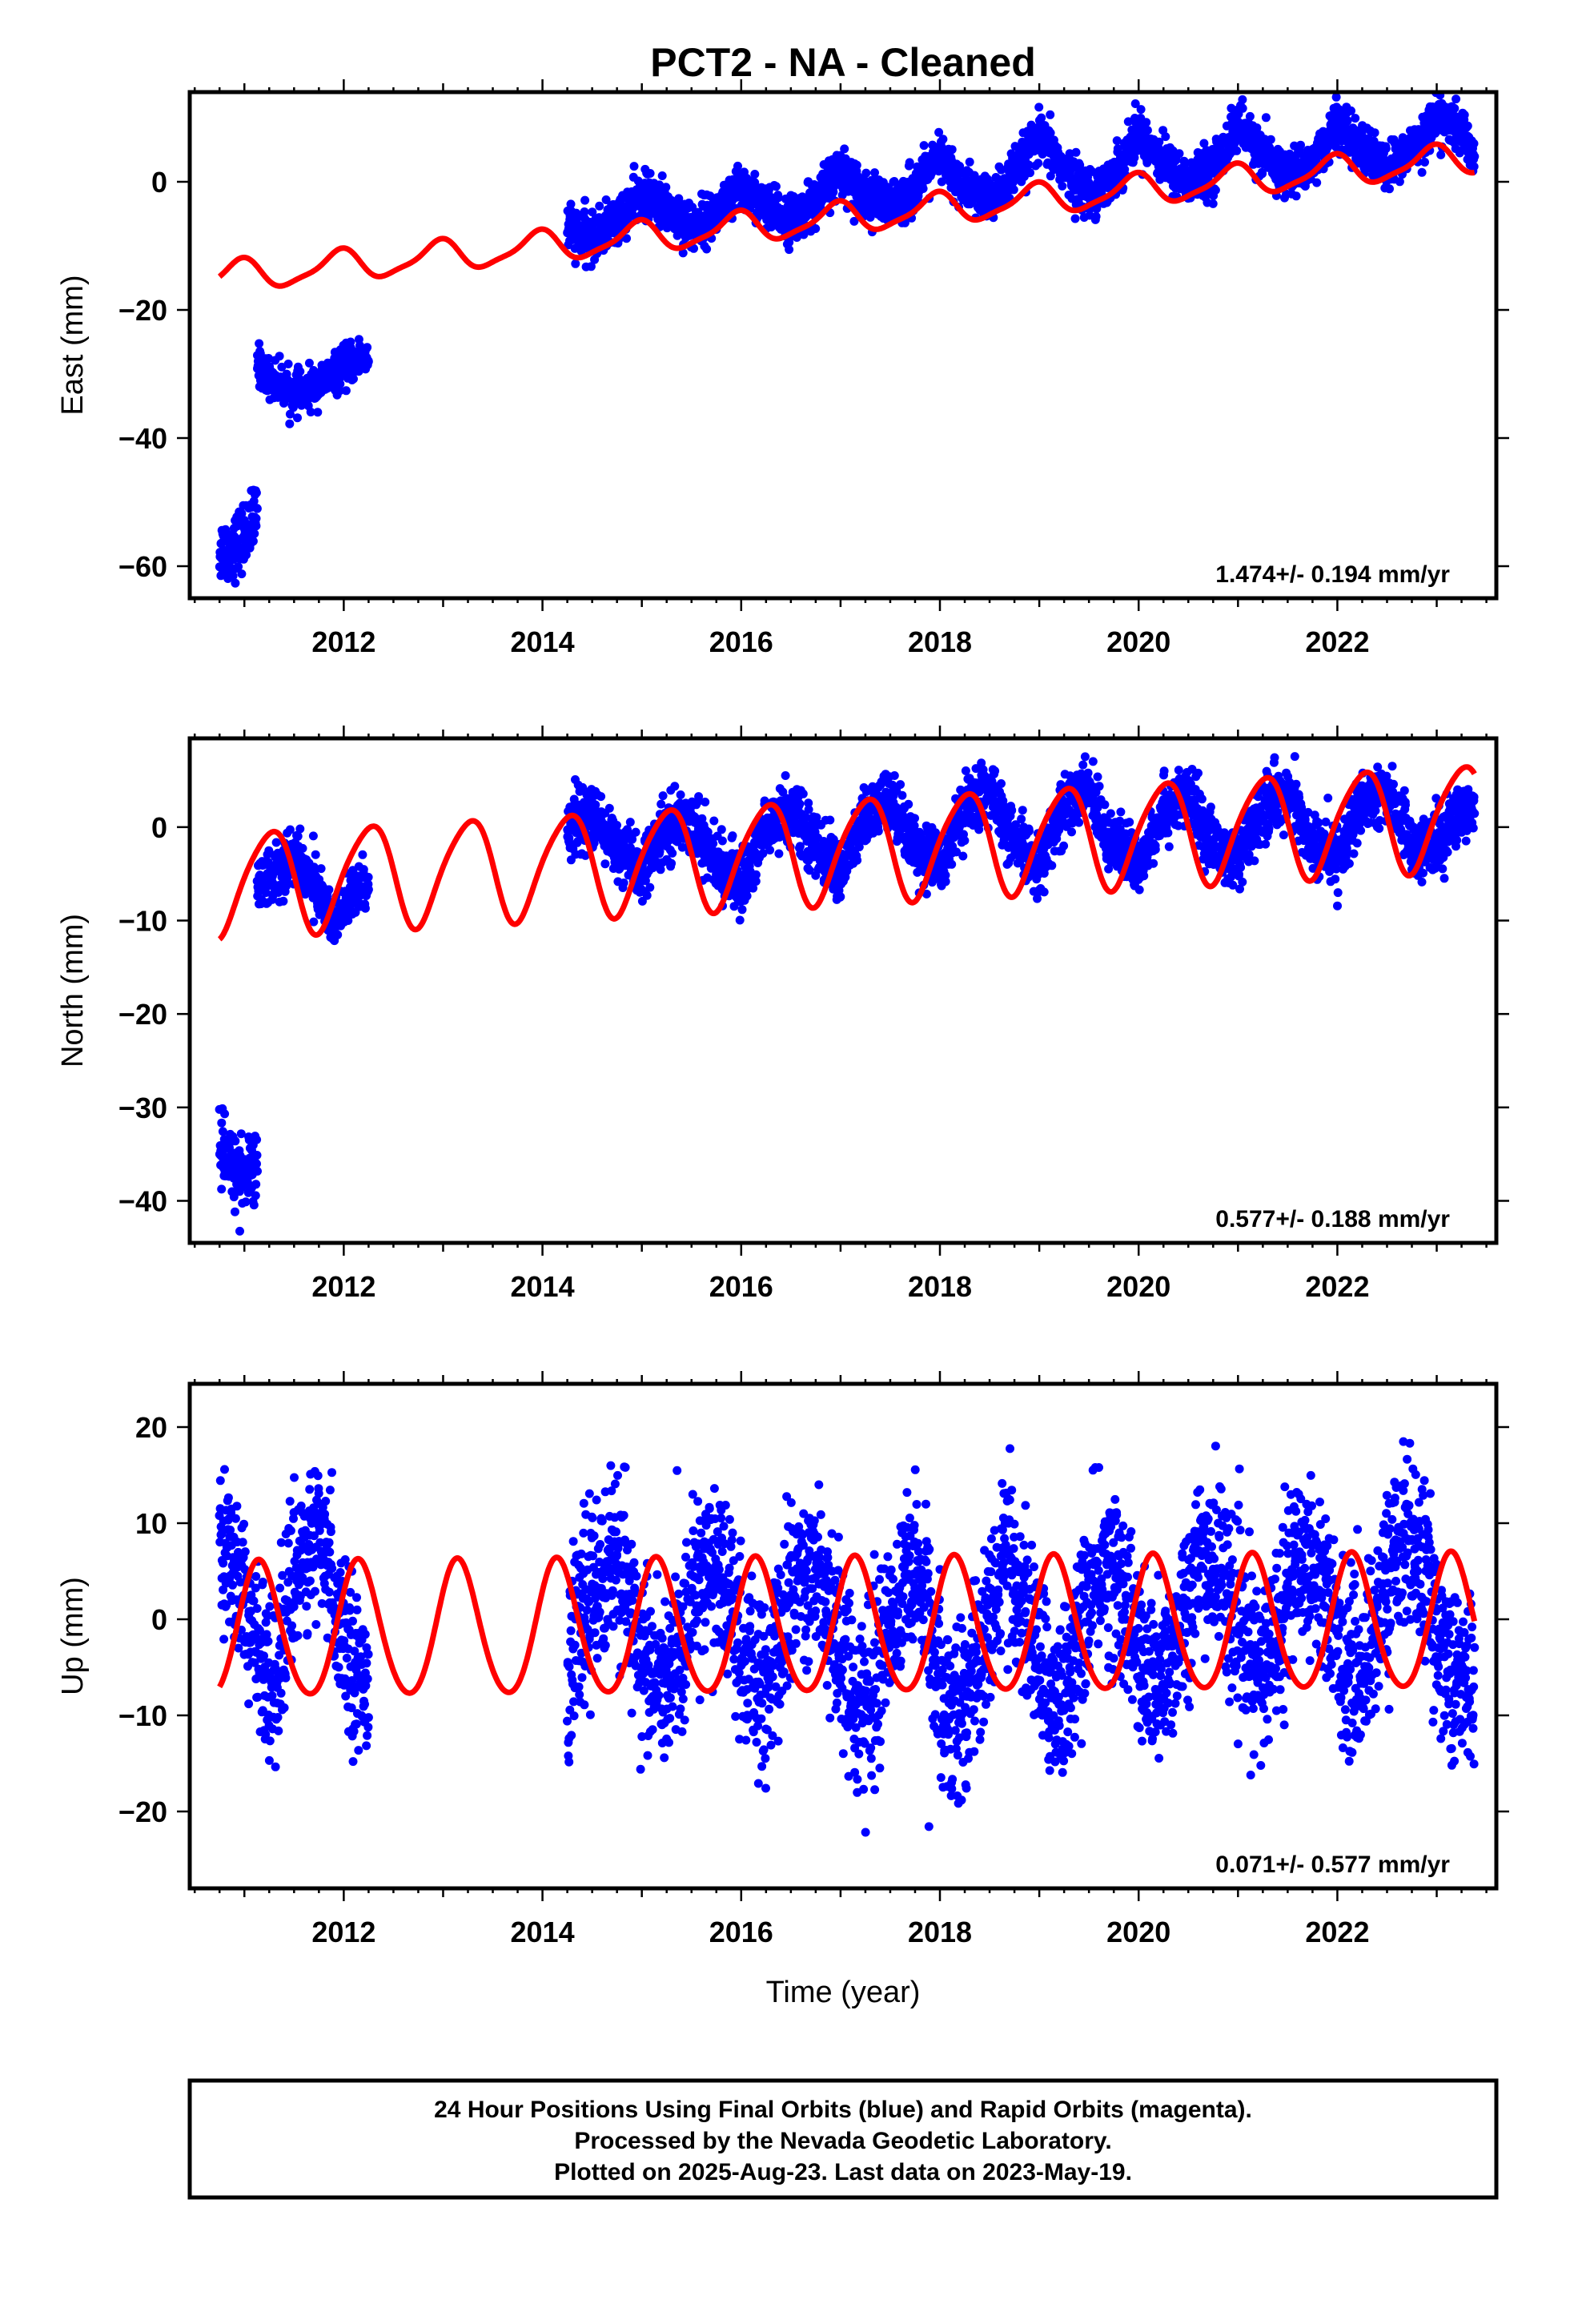  What do you see at coordinates (741, 641) in the screenshot?
I see `x-tick-label: 2016` at bounding box center [741, 641].